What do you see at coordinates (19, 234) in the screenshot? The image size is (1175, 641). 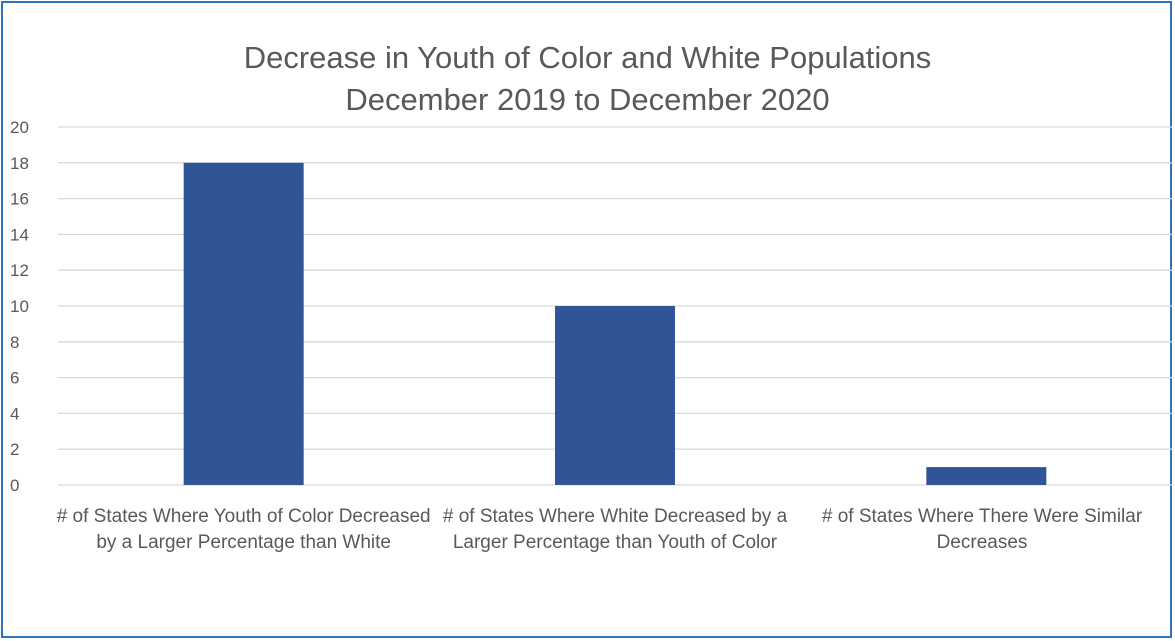 I see `y-tick-label: 14` at bounding box center [19, 234].